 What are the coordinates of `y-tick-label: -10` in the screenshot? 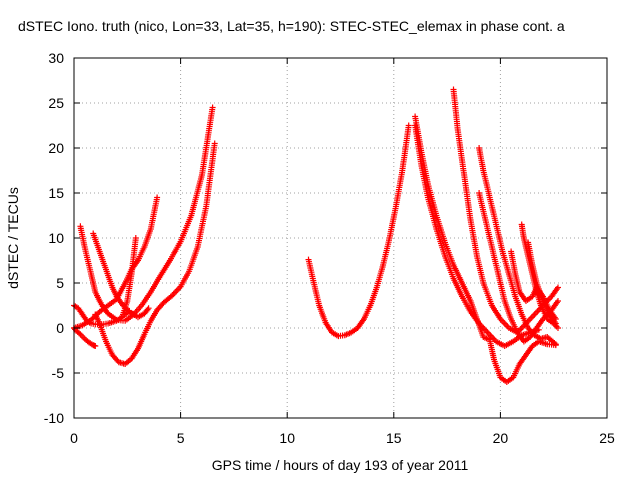 It's located at (54, 418).